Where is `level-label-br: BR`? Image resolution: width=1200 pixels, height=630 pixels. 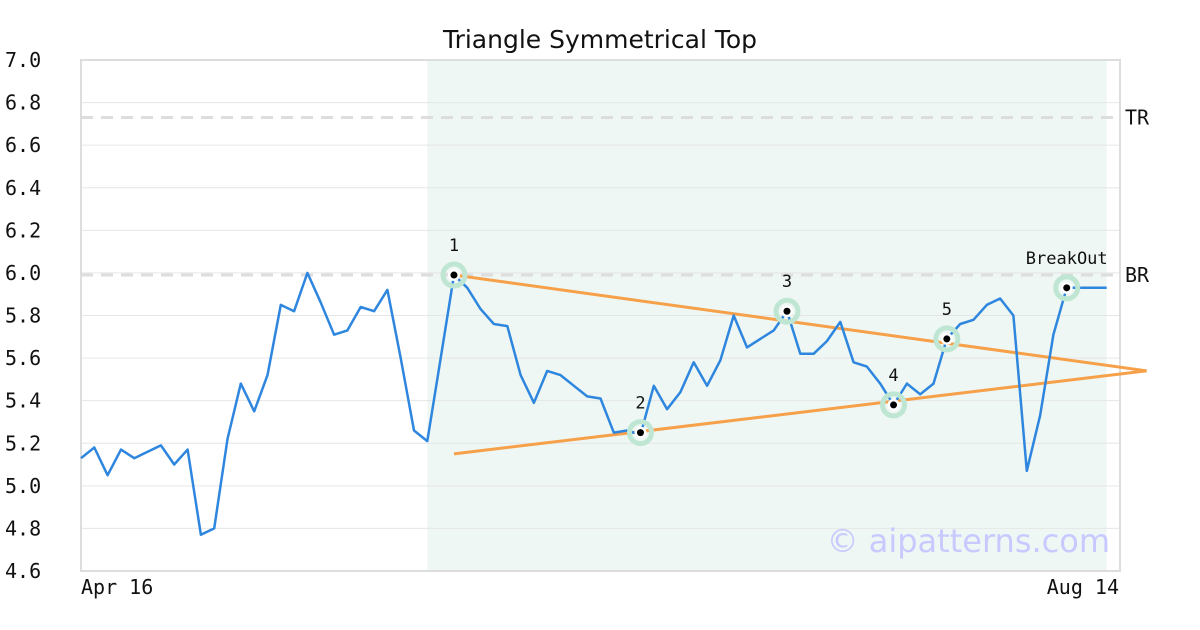
level-label-br: BR is located at coordinates (1137, 275).